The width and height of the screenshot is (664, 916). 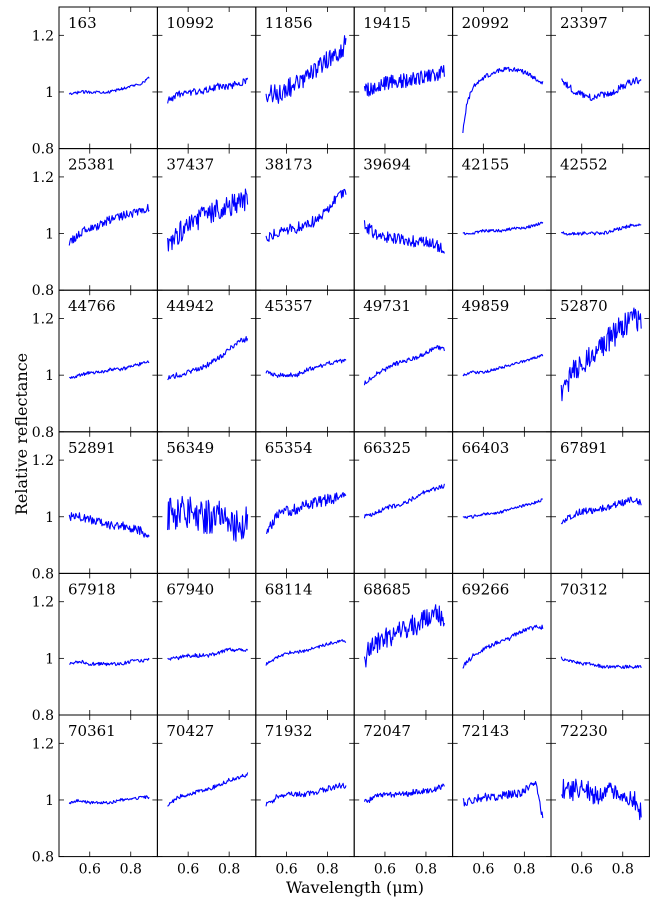 What do you see at coordinates (403, 644) in the screenshot?
I see `panel-68685: 68685` at bounding box center [403, 644].